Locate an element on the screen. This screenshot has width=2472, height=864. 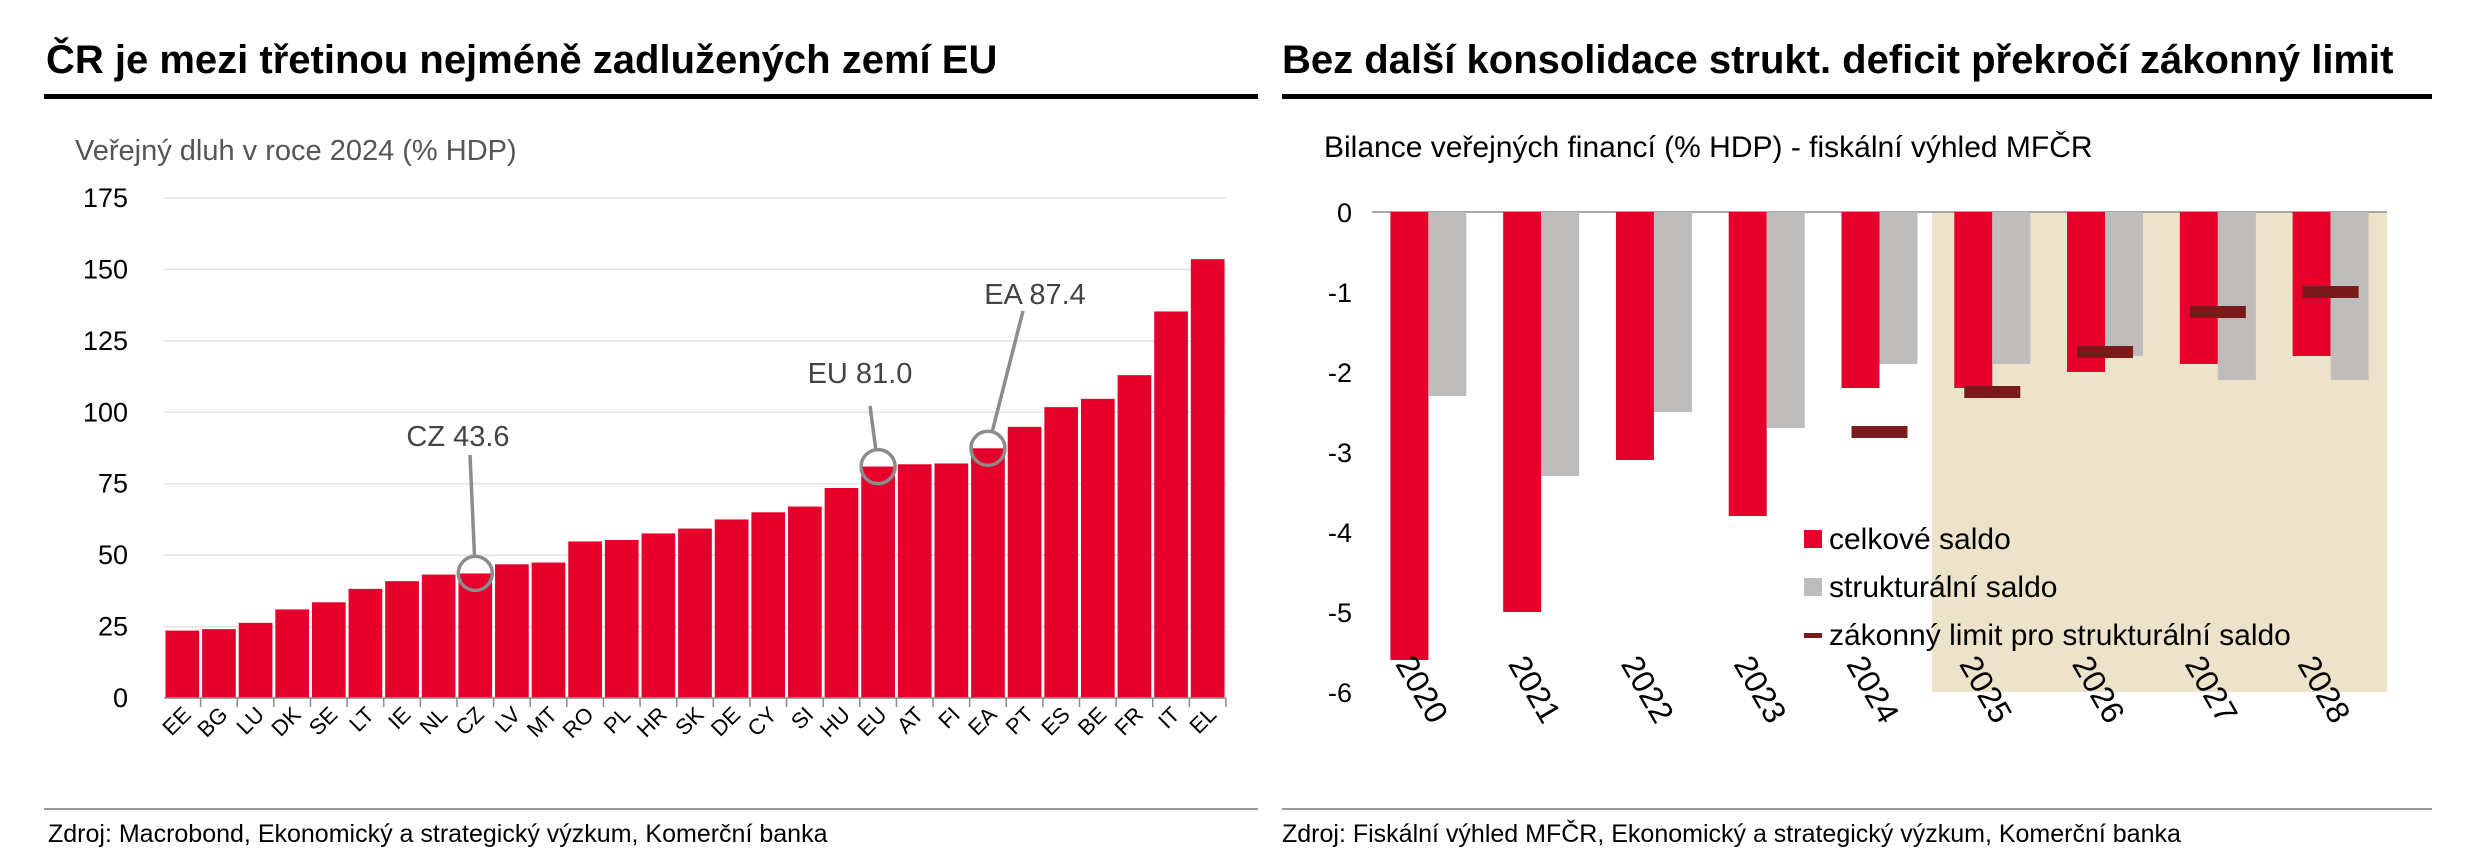
bar-es is located at coordinates (1061, 552).